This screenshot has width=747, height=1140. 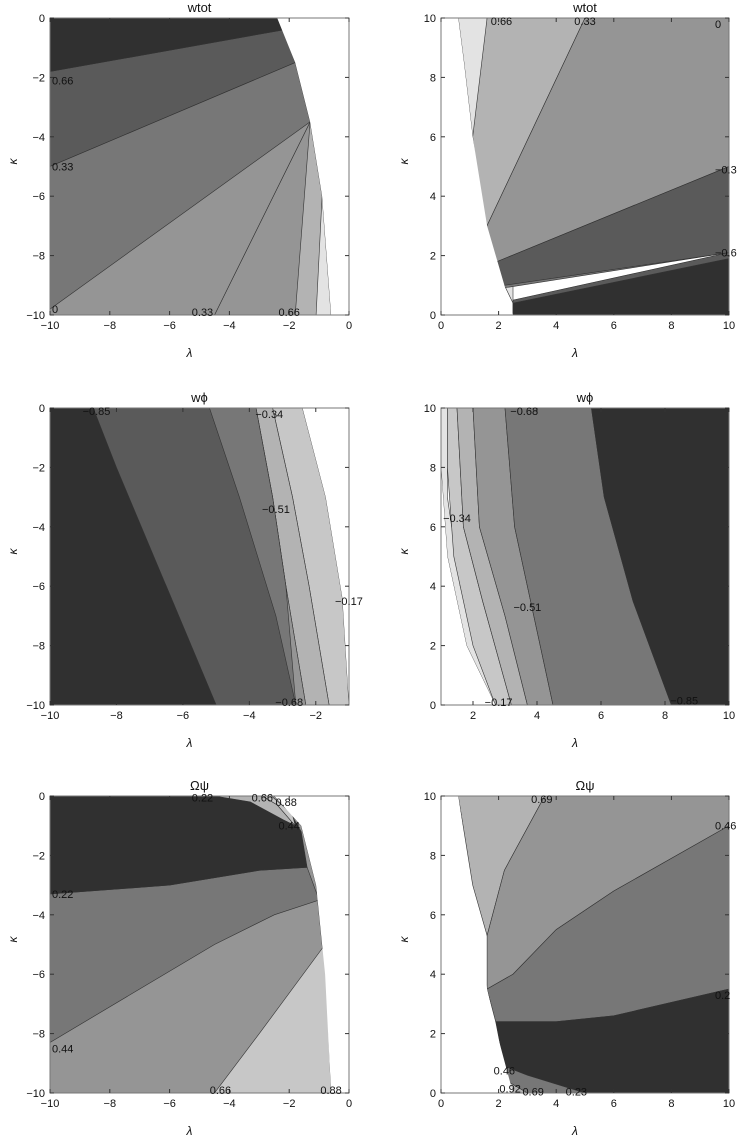 What do you see at coordinates (532, 1093) in the screenshot?
I see `contour-label: 0.69` at bounding box center [532, 1093].